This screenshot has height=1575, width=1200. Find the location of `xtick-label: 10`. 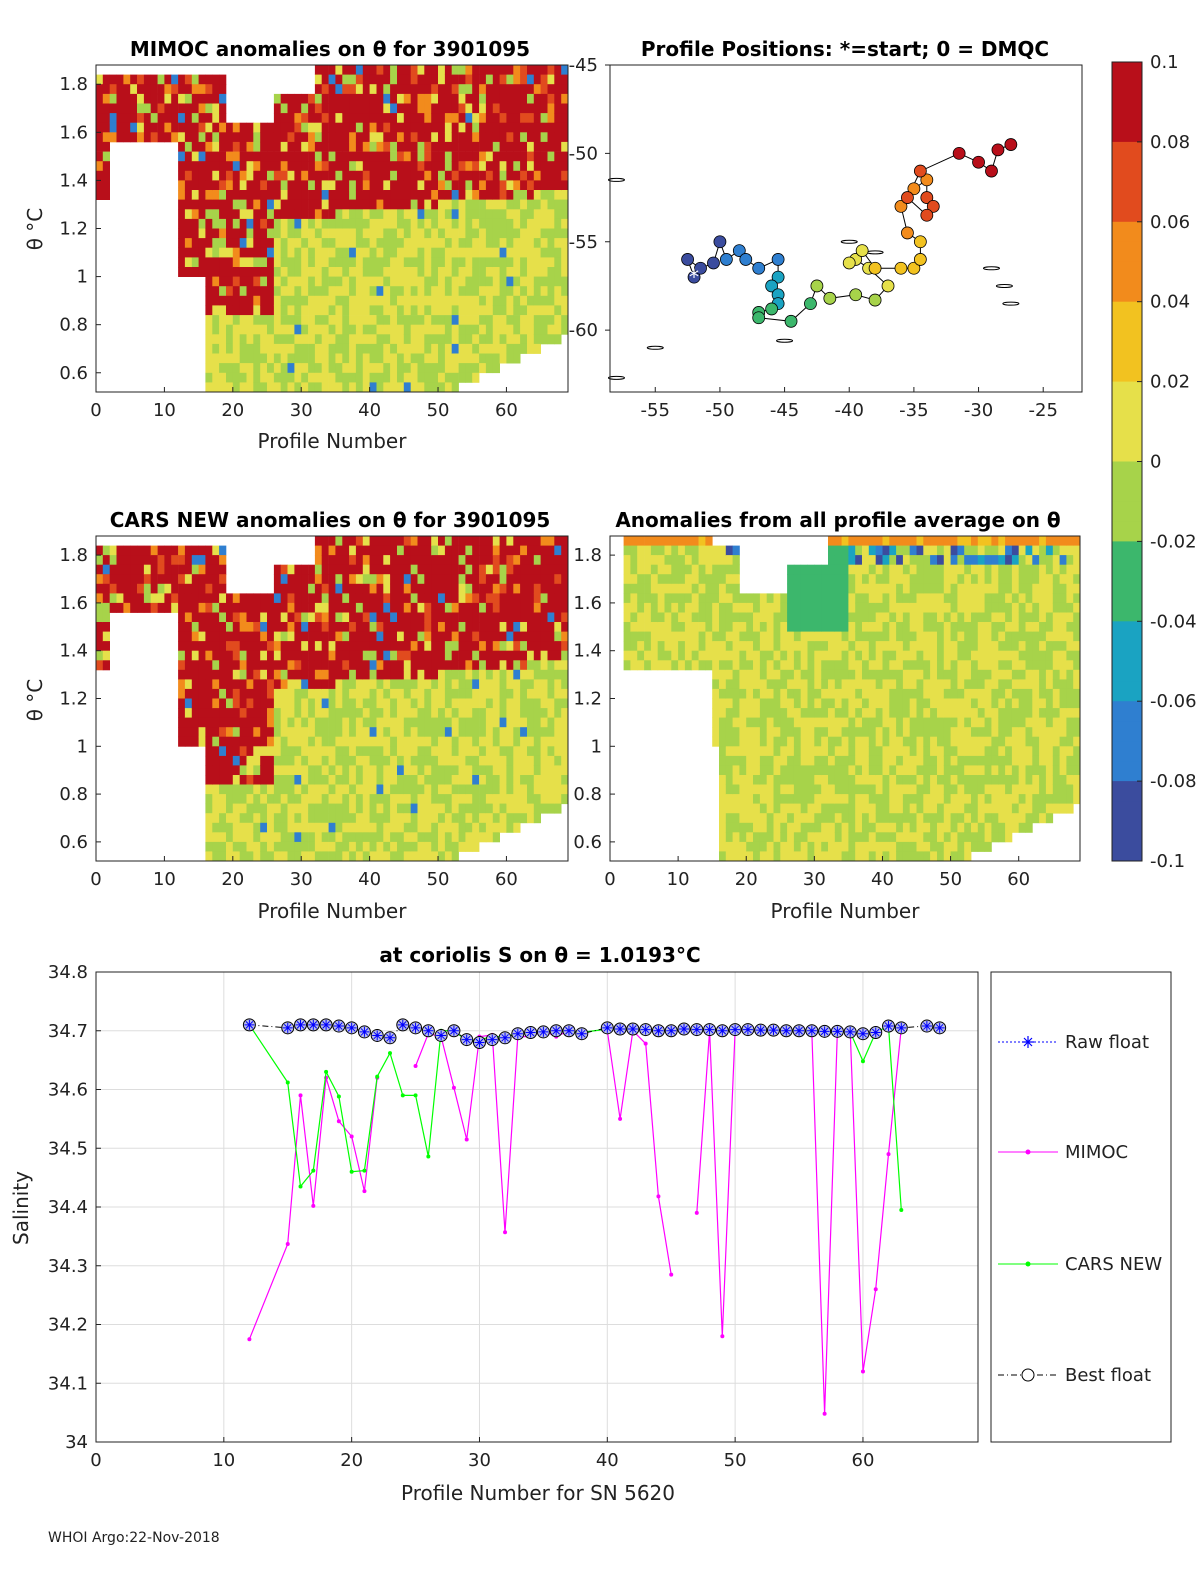

xtick-label: 10 is located at coordinates (164, 879).